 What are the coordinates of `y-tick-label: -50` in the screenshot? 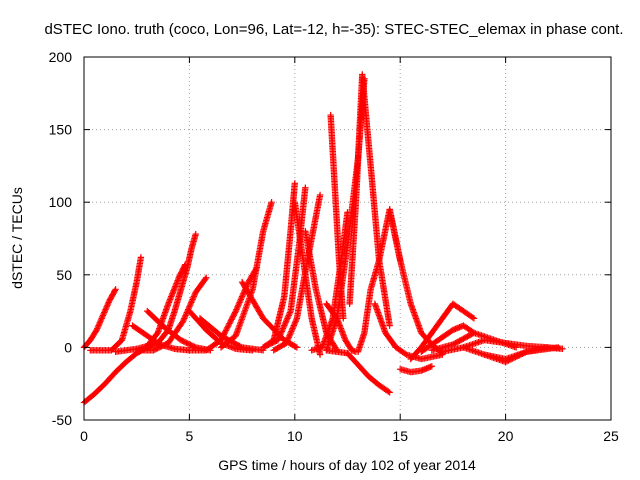 It's located at (62, 420).